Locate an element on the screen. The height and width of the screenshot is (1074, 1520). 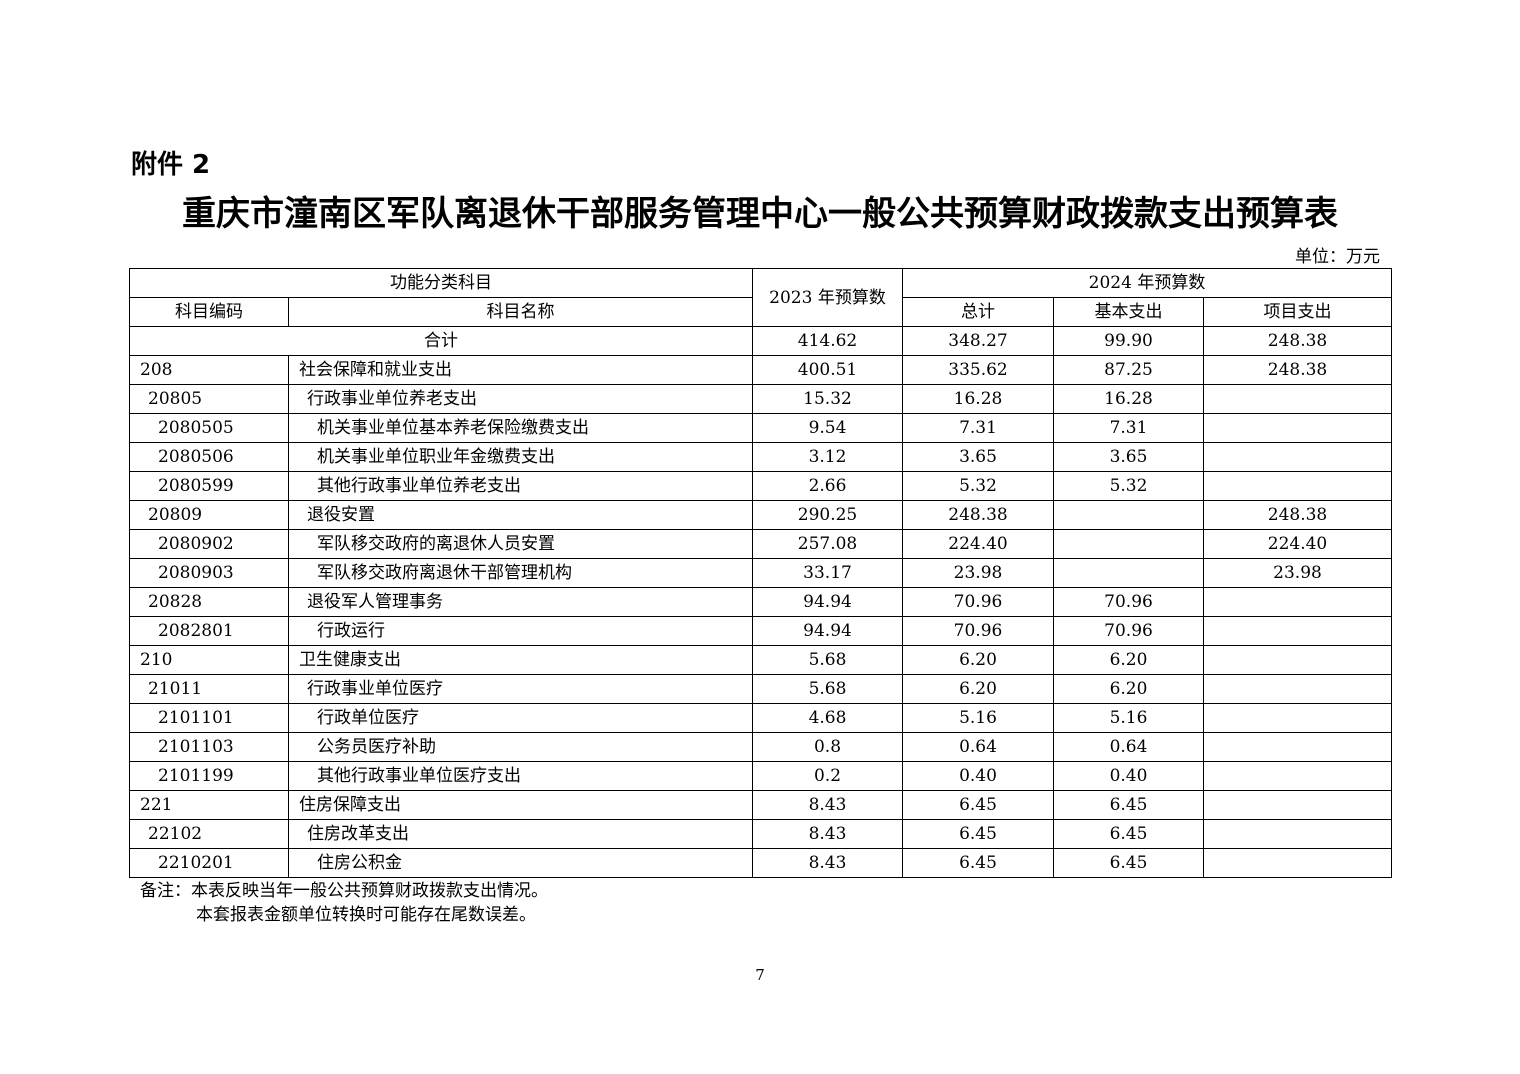
cell-total: 248.38 is located at coordinates (978, 515).